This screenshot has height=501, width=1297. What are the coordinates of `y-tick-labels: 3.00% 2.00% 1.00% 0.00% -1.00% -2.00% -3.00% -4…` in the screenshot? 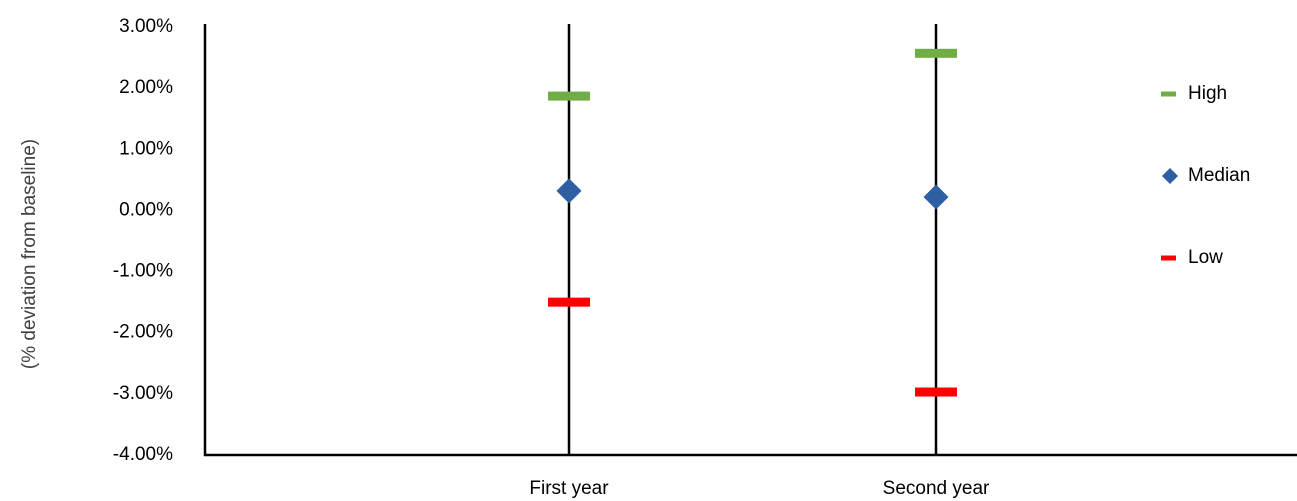 It's located at (143, 240).